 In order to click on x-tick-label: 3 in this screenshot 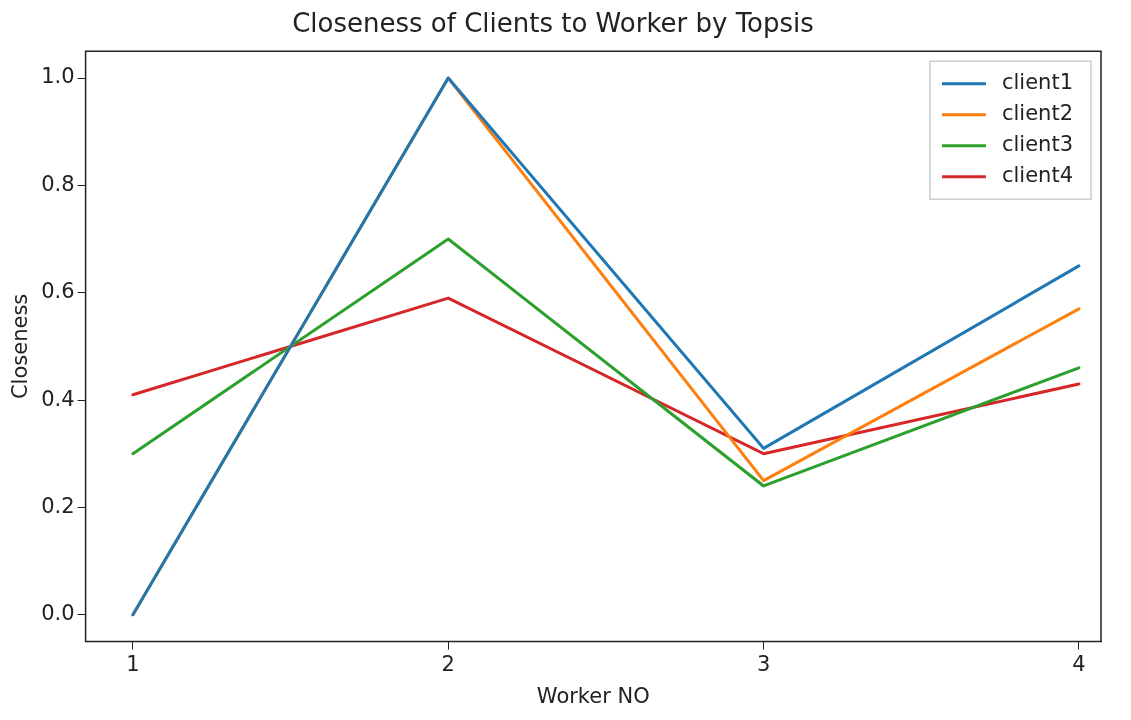, I will do `click(763, 663)`.